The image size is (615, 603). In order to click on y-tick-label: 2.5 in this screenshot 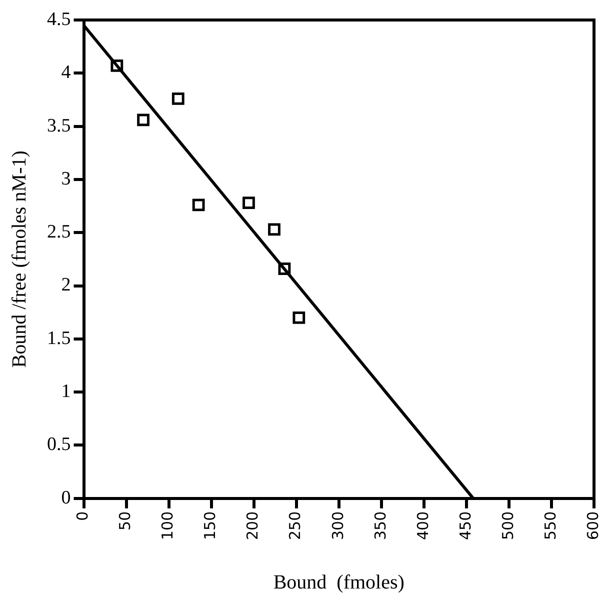, I will do `click(59, 232)`.